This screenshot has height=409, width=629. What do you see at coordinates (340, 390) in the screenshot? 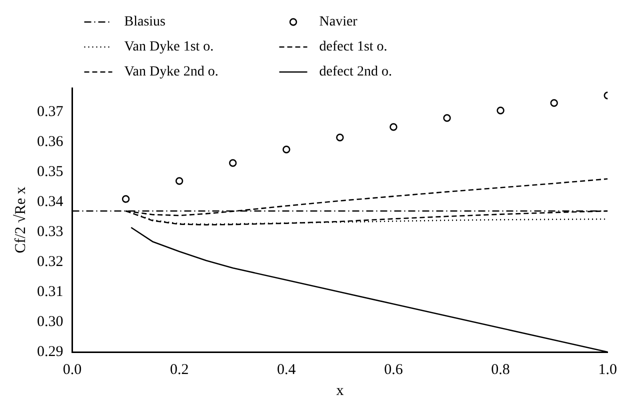
I see `x-axis-title: x` at bounding box center [340, 390].